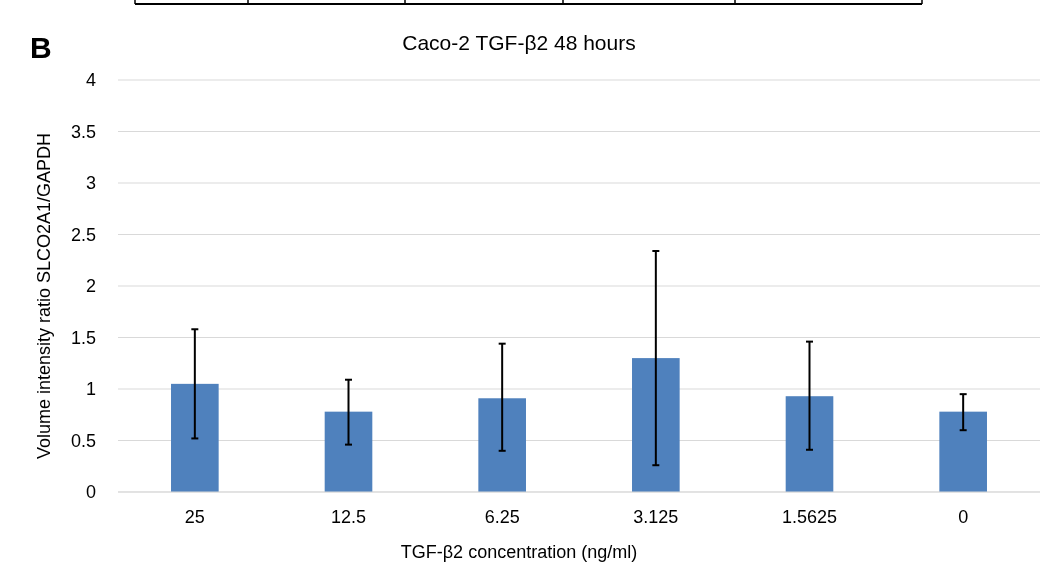 The image size is (1057, 580). What do you see at coordinates (90, 389) in the screenshot?
I see `y-tick-label: 1` at bounding box center [90, 389].